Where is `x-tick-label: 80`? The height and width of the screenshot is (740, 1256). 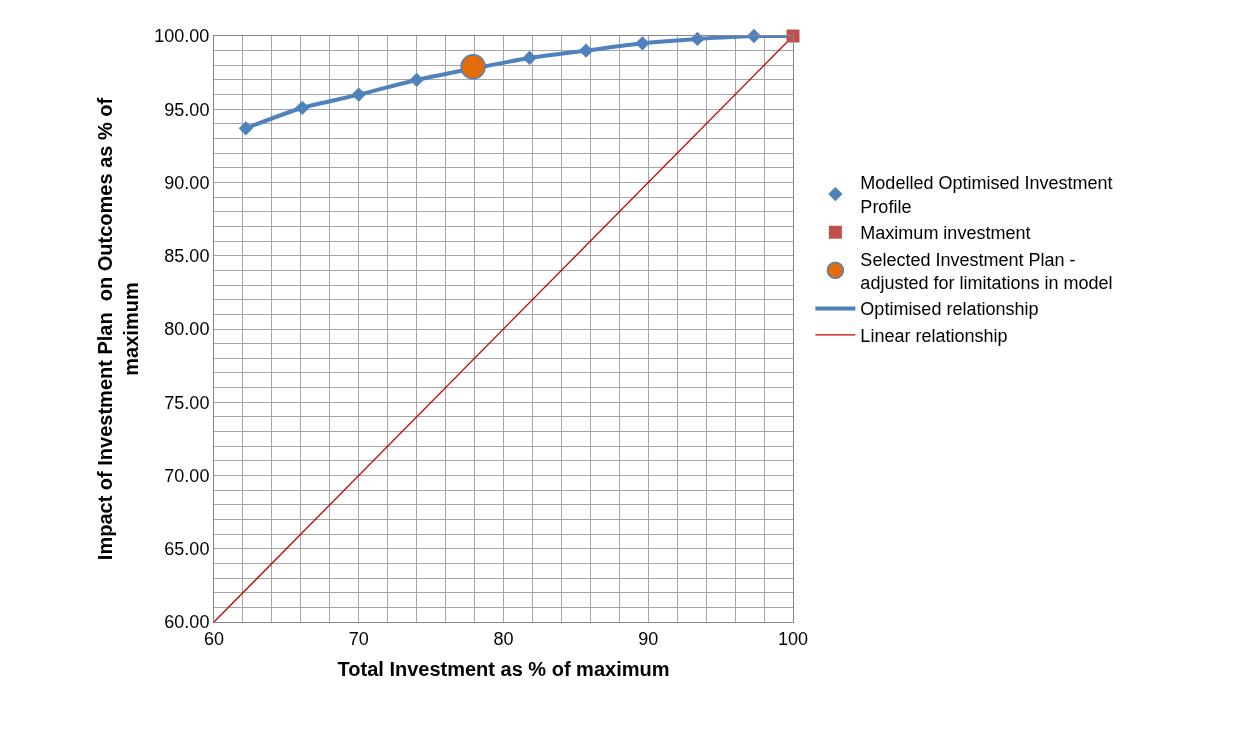
x-tick-label: 80 is located at coordinates (503, 638).